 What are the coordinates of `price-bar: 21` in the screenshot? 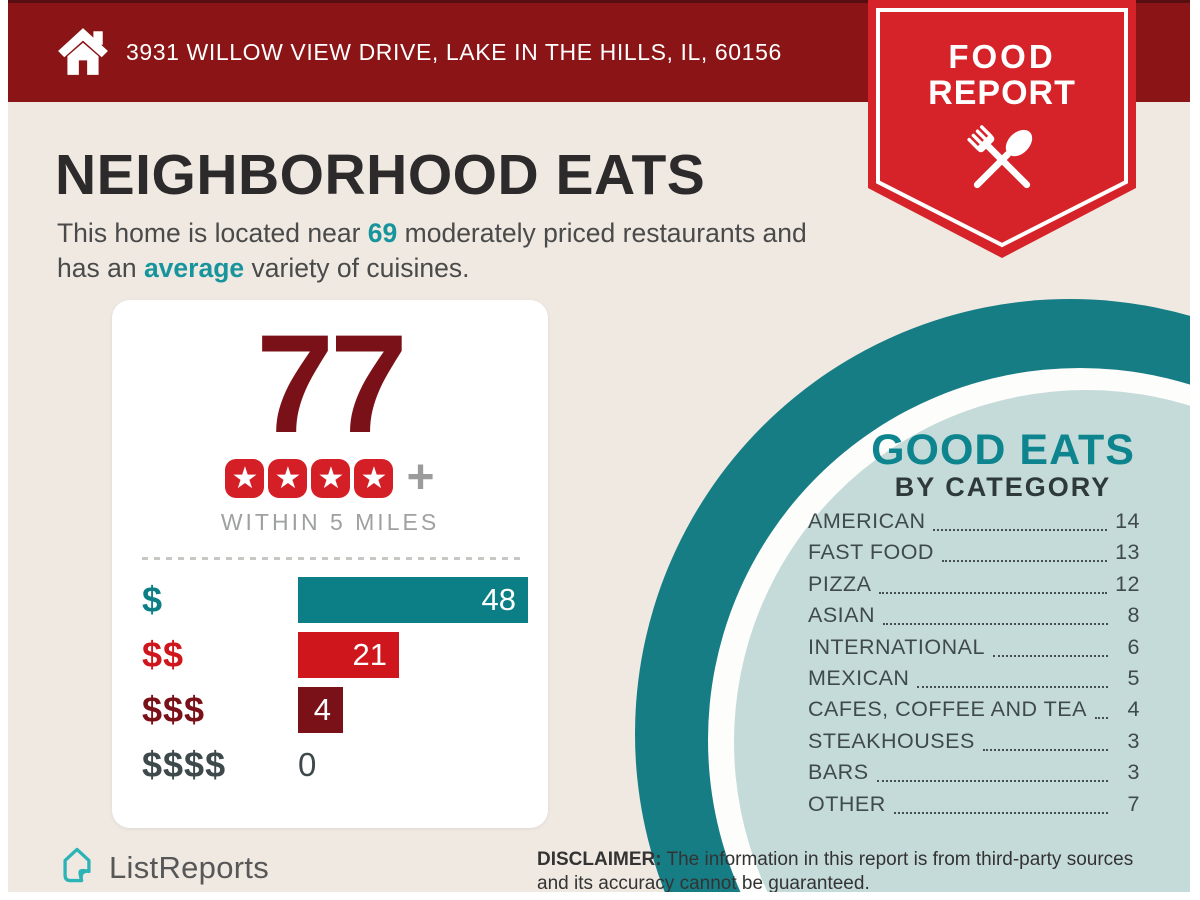 It's located at (348, 655).